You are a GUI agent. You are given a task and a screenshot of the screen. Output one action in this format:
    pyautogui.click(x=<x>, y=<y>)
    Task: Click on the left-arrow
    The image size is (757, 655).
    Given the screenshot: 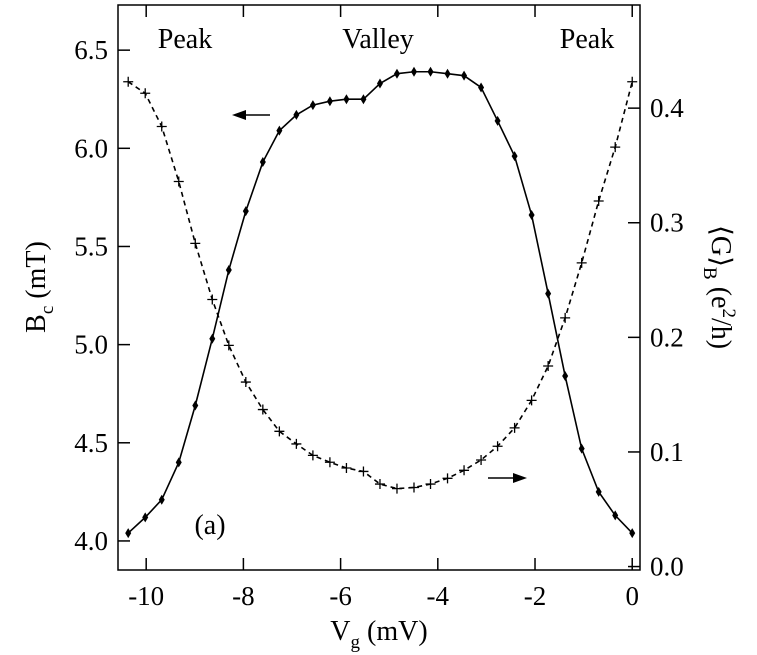 What is the action you would take?
    pyautogui.click(x=251, y=115)
    